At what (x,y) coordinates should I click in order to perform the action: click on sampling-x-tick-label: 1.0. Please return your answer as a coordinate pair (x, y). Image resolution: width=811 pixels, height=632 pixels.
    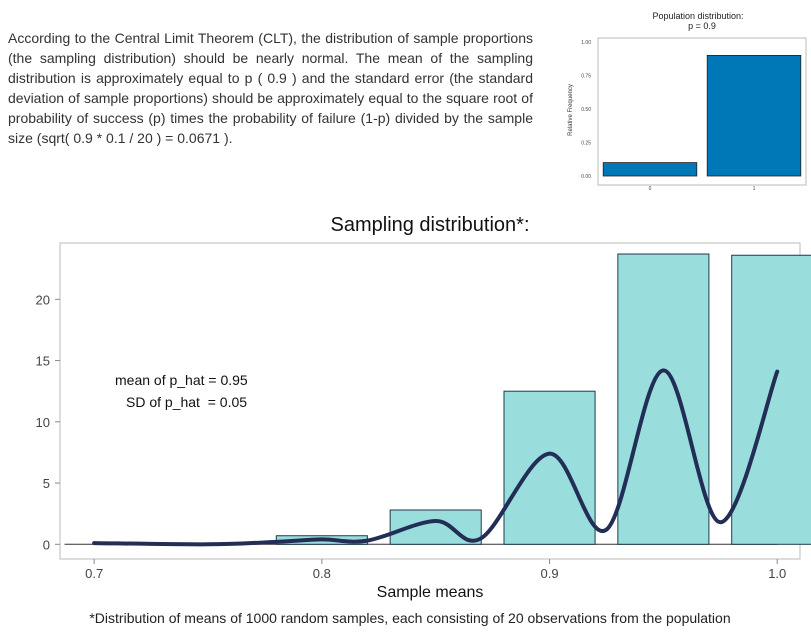
    Looking at the image, I should click on (777, 573).